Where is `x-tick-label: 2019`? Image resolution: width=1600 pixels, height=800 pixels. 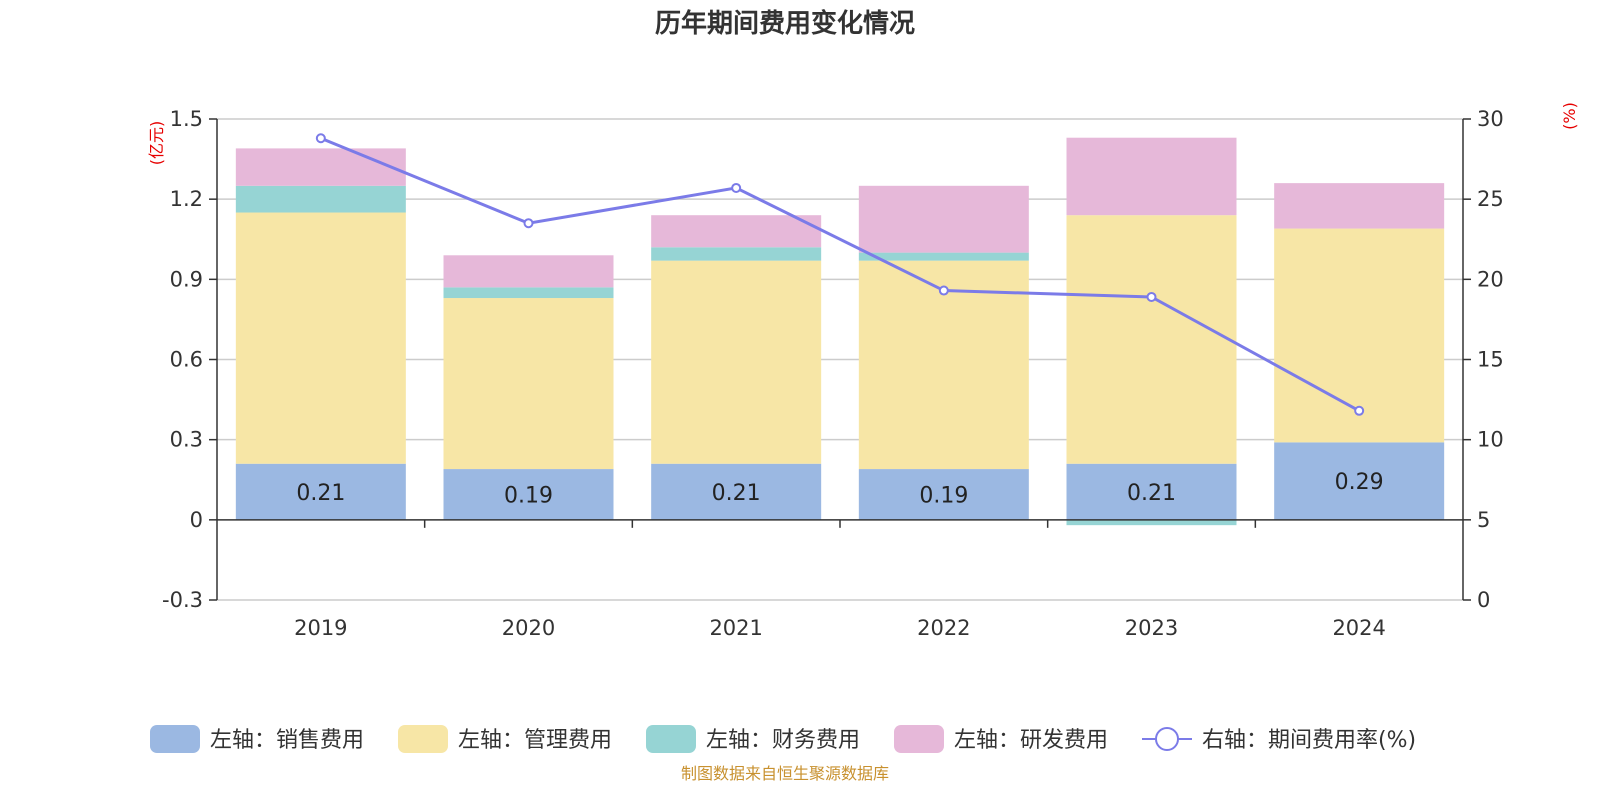 x-tick-label: 2019 is located at coordinates (320, 628).